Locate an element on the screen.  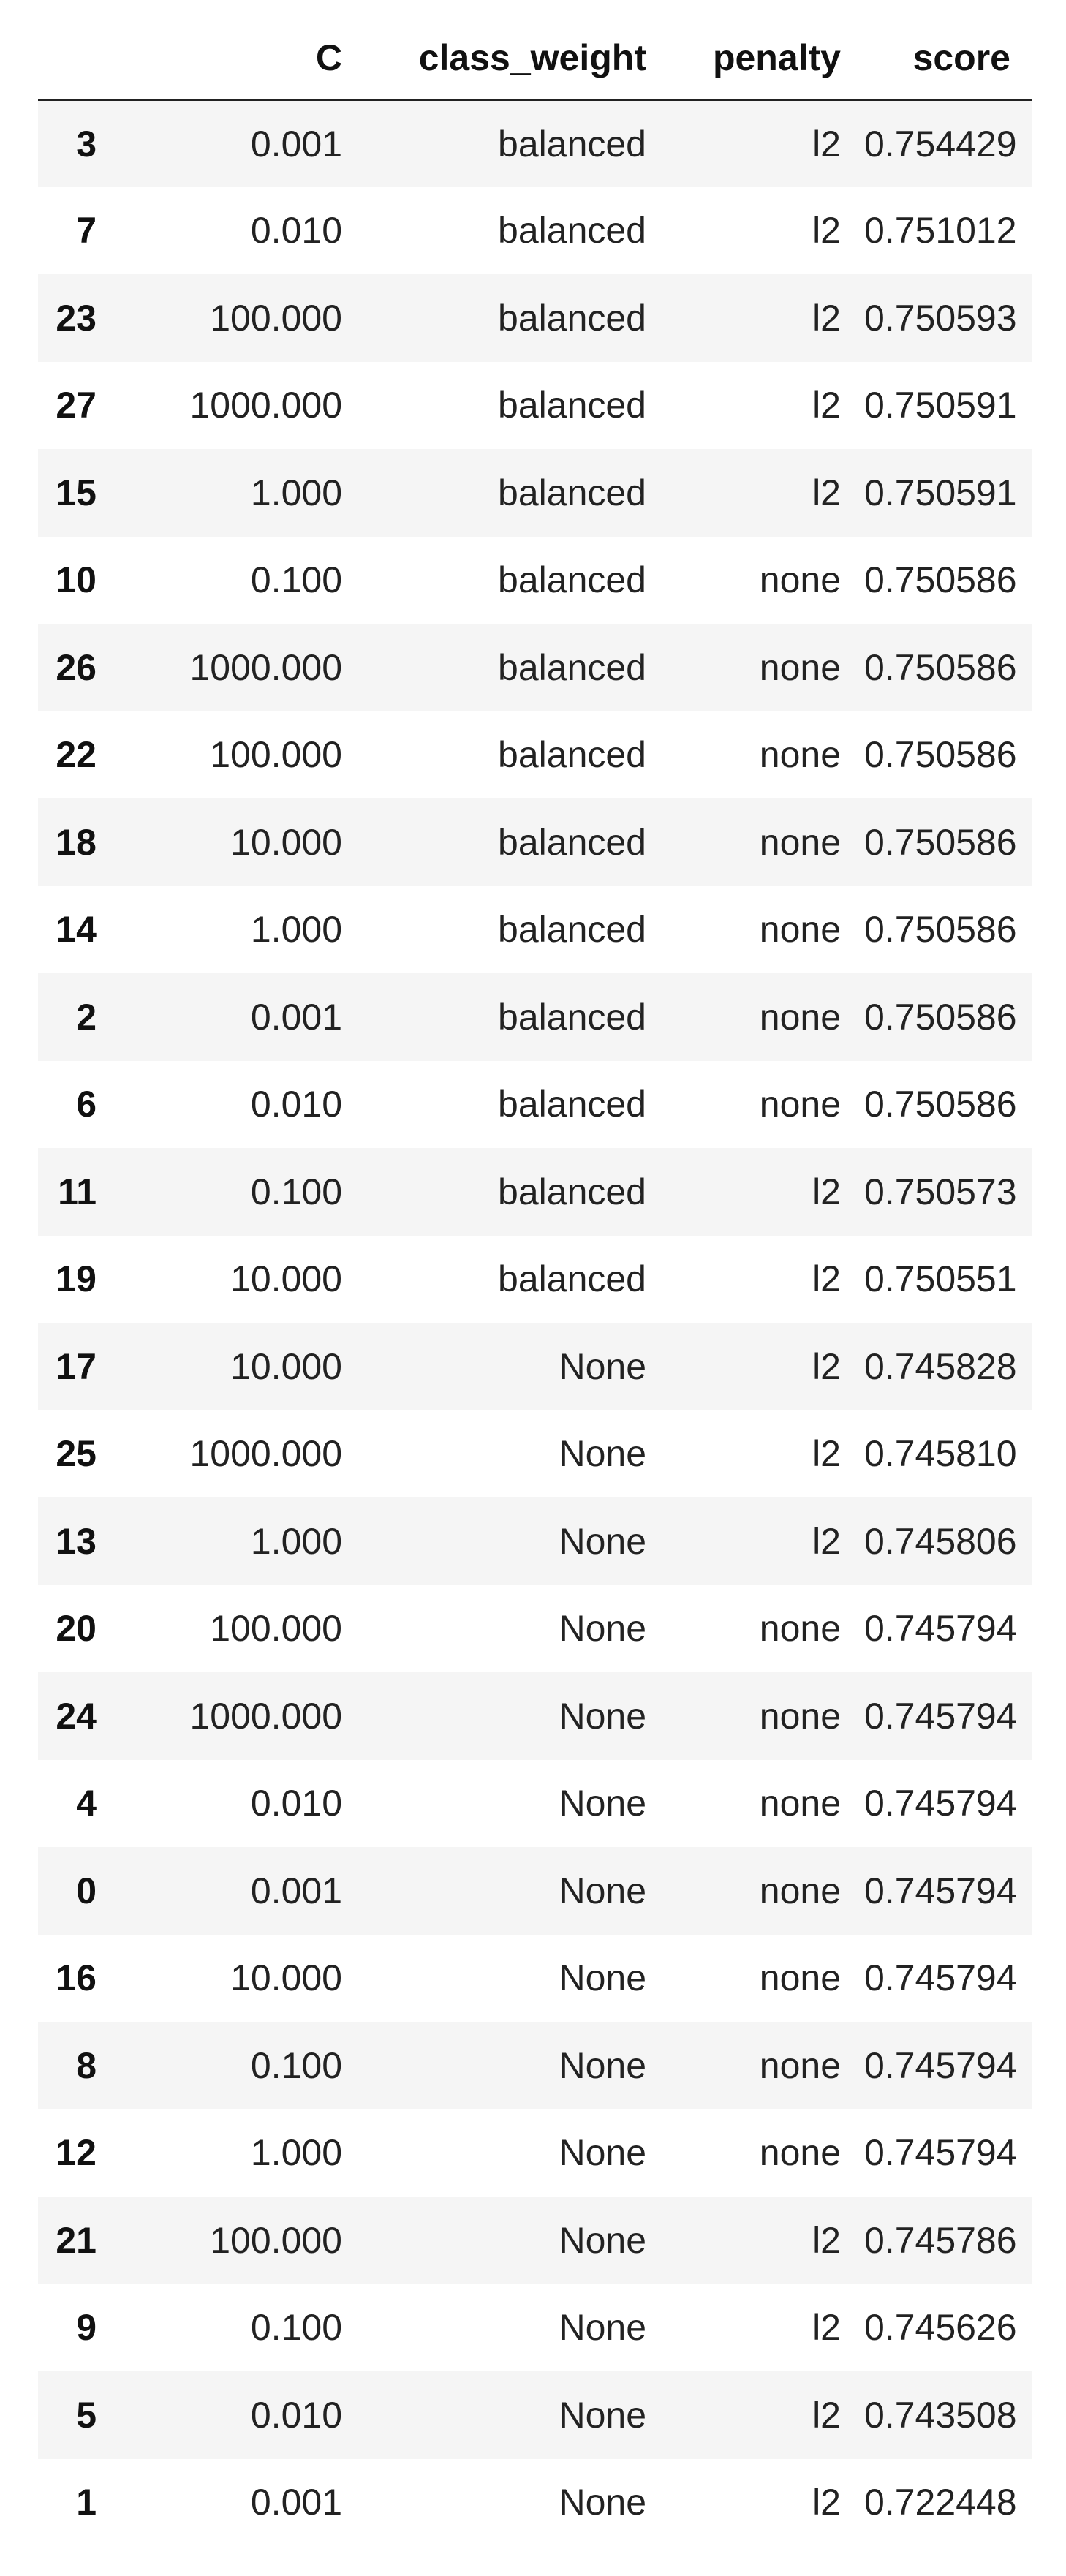
table-row: 10 0.100 balanced none 0.750586 is located at coordinates (535, 580).